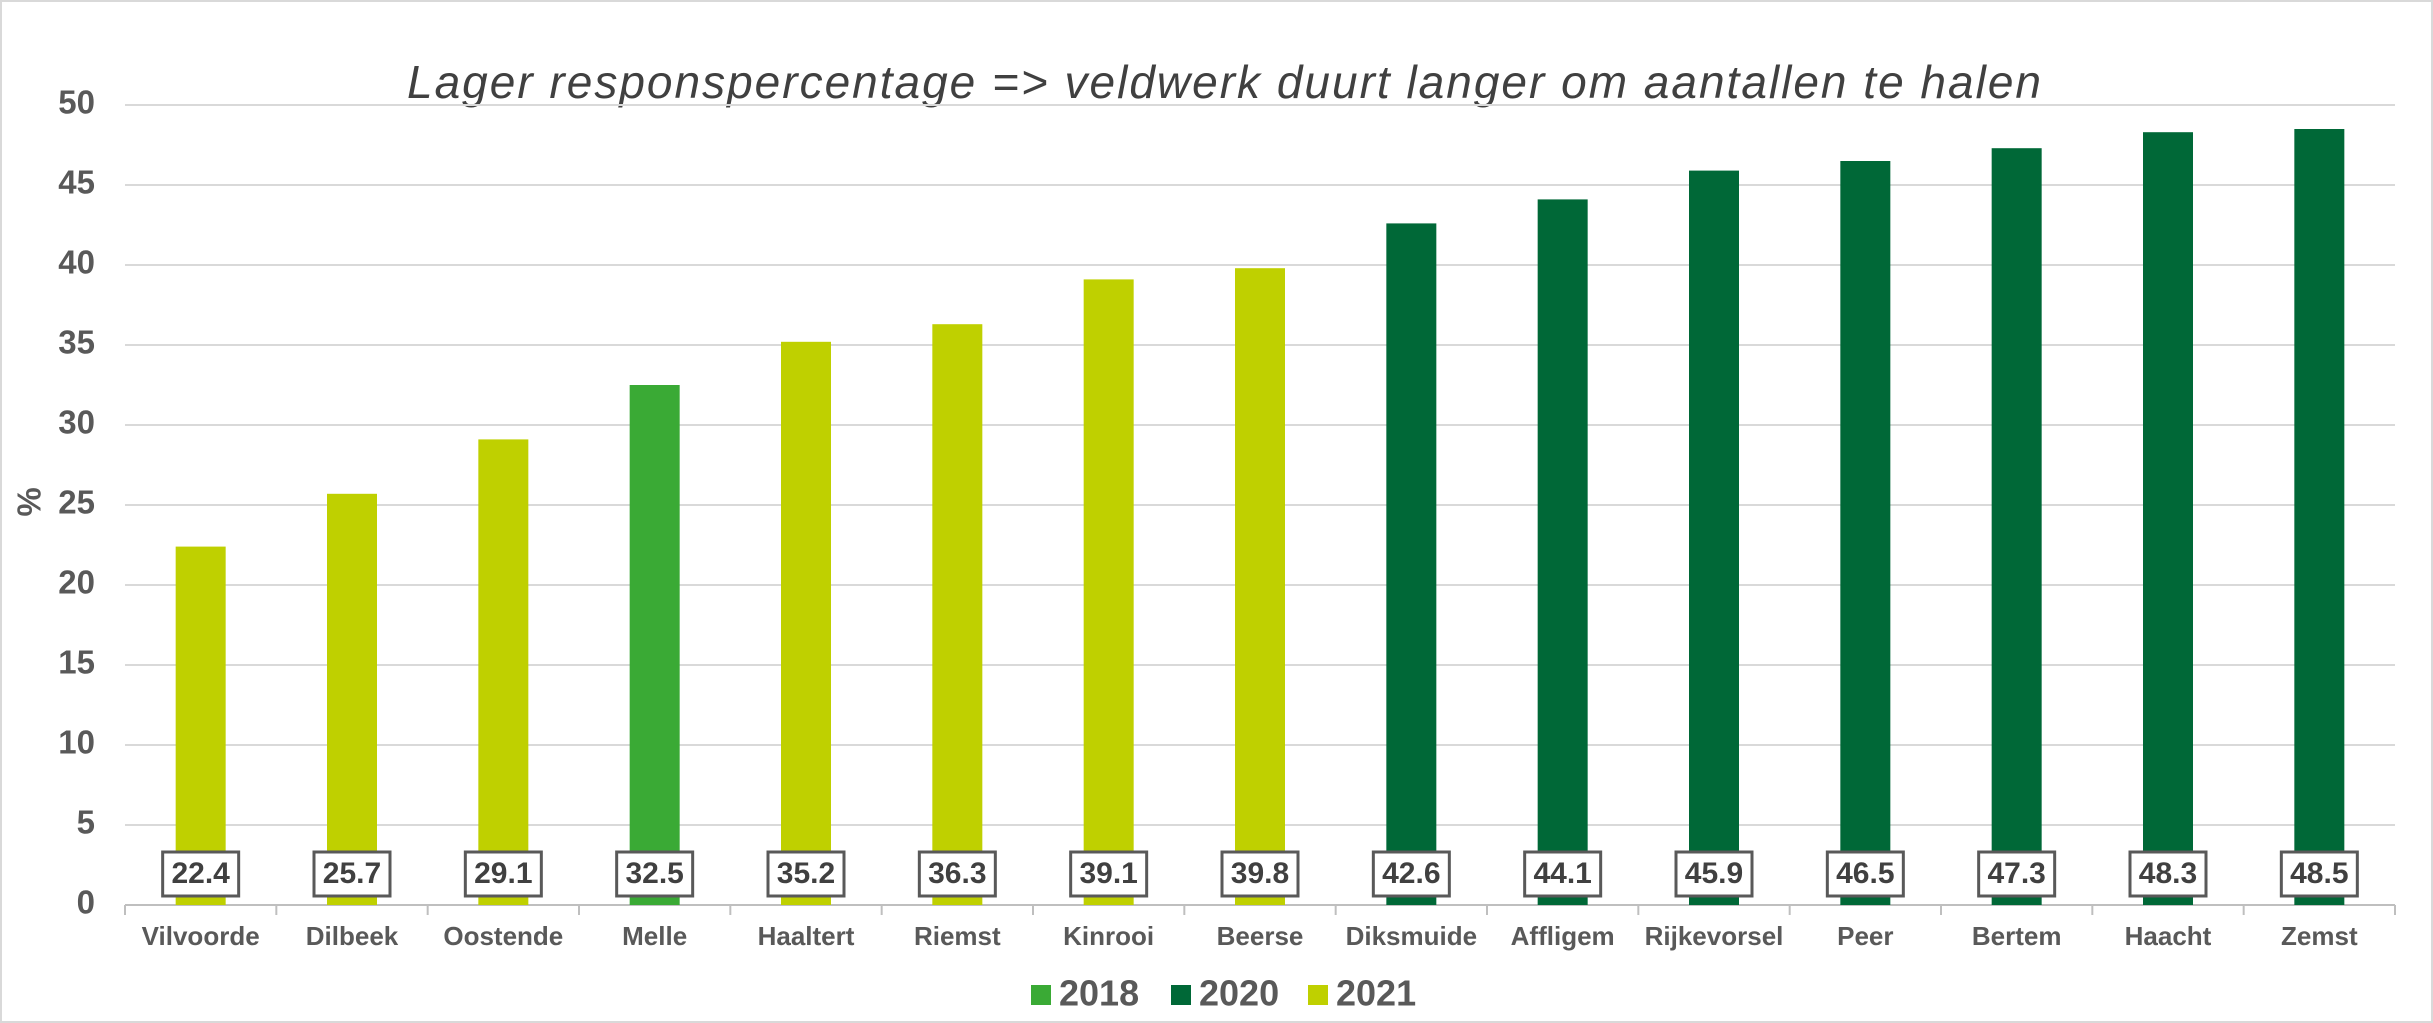 This screenshot has height=1023, width=2433. What do you see at coordinates (1376, 993) in the screenshot?
I see `legend-label: 2021` at bounding box center [1376, 993].